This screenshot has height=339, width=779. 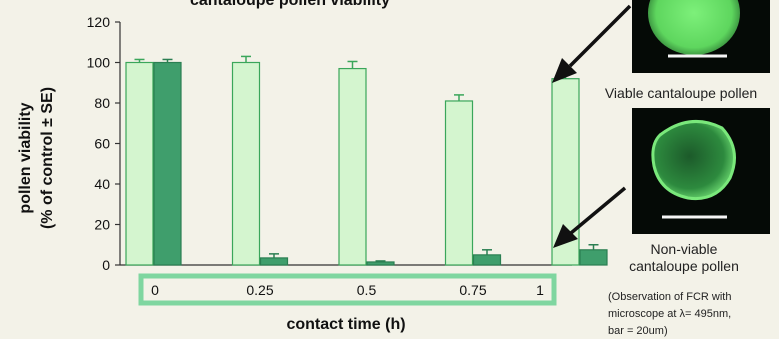 I want to click on y-tick-label: 100, so click(x=99, y=63).